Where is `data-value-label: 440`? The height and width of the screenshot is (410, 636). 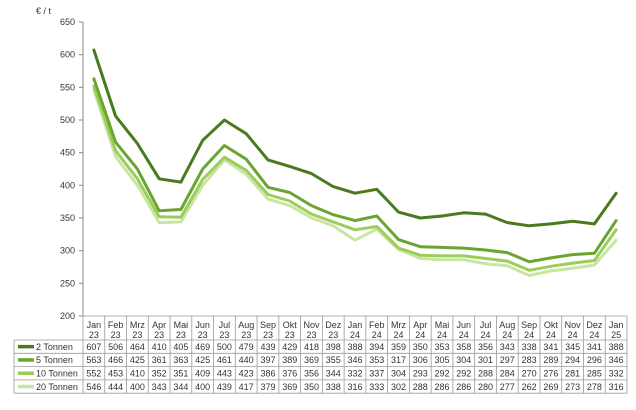 data-value-label: 440 is located at coordinates (246, 360).